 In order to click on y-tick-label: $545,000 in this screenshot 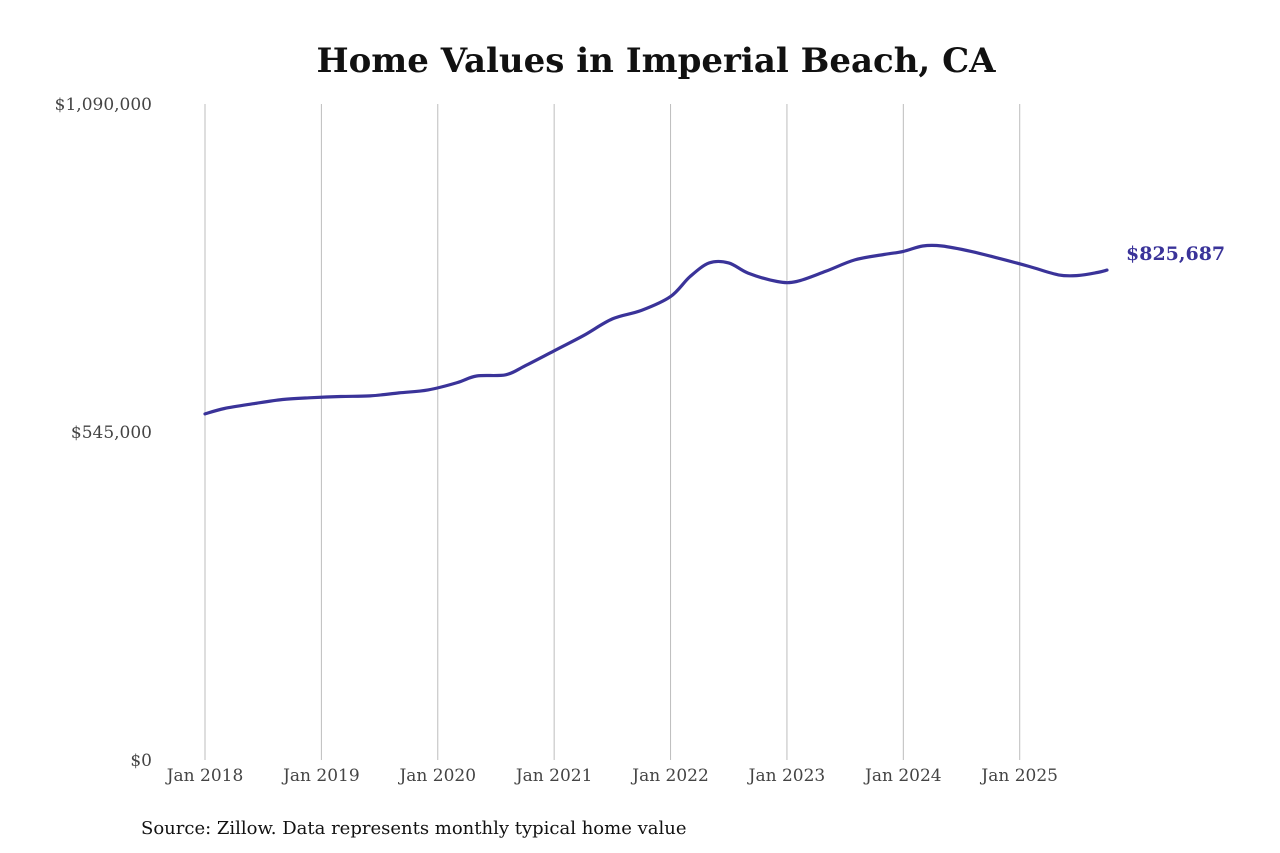, I will do `click(111, 433)`.